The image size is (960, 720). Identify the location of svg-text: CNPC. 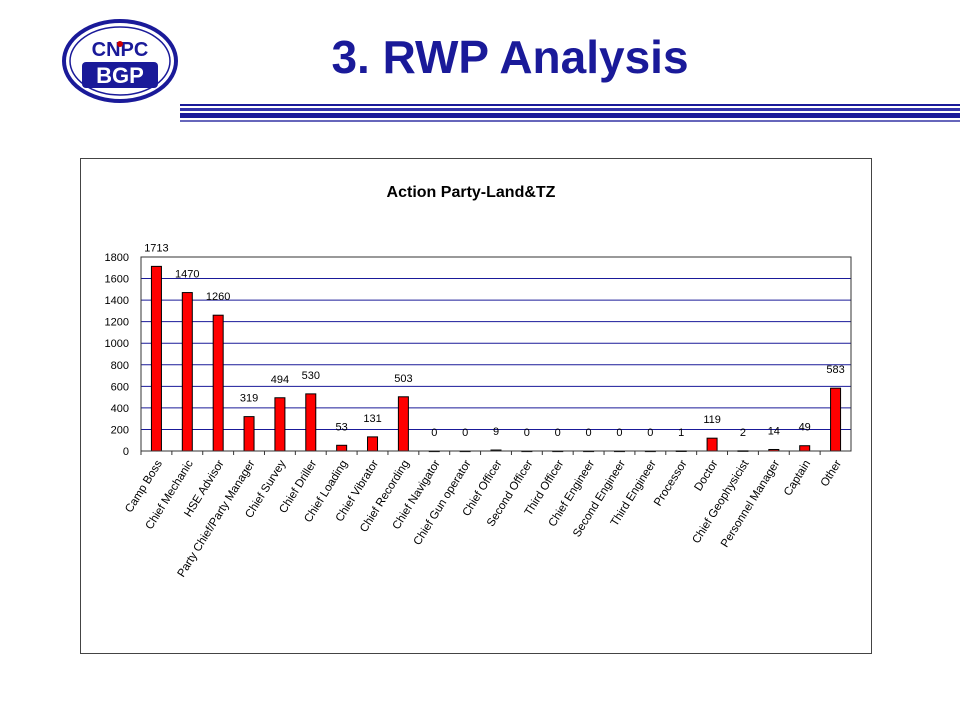
(120, 50).